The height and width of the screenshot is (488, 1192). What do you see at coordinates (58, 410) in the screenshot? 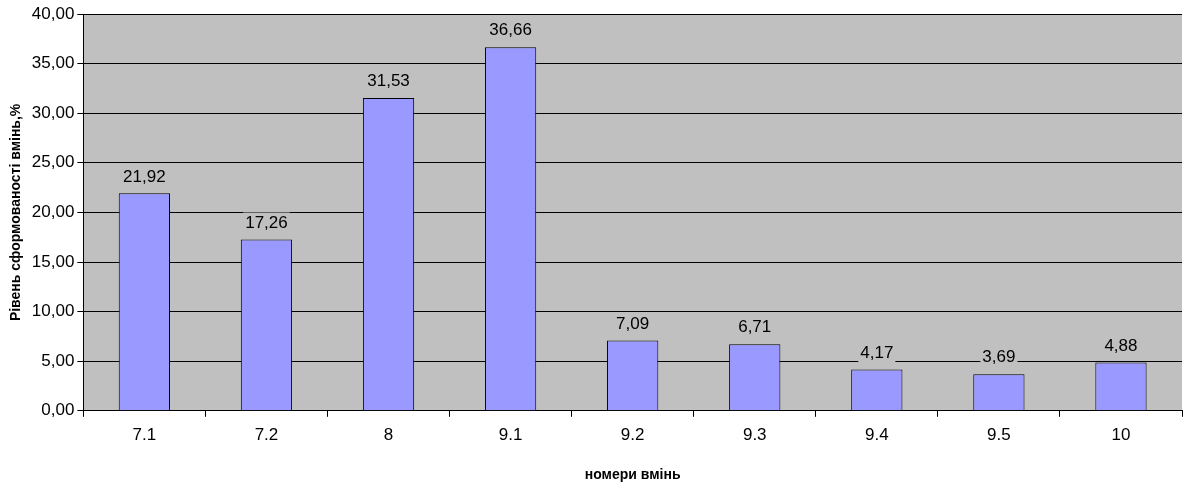
I see `y-tick-label: 0,00` at bounding box center [58, 410].